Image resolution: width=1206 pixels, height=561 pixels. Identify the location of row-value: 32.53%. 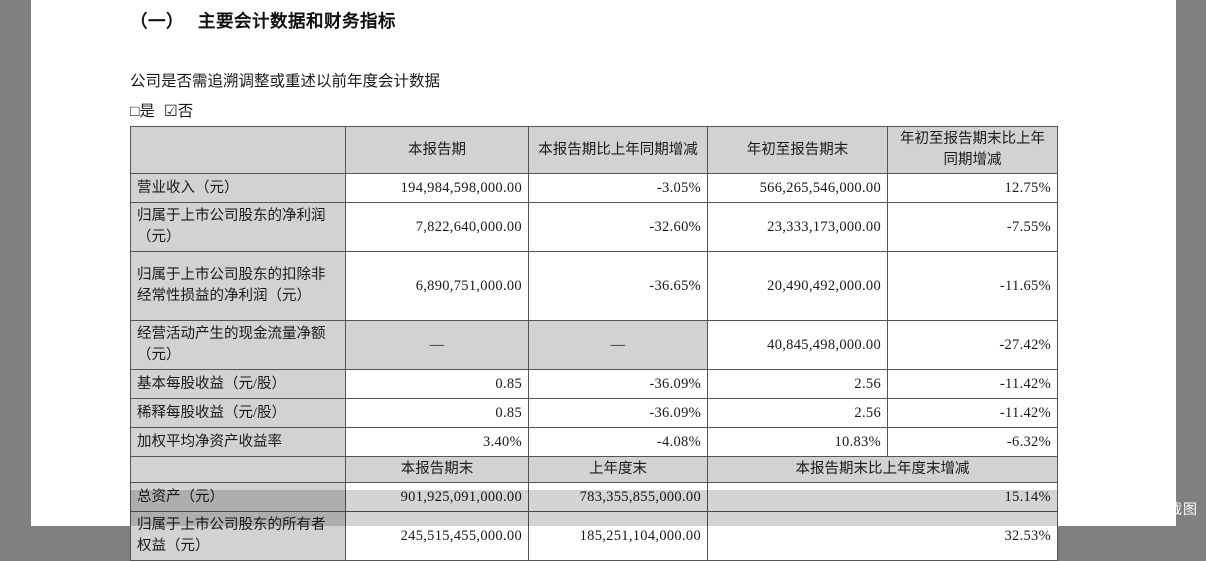
(882, 536).